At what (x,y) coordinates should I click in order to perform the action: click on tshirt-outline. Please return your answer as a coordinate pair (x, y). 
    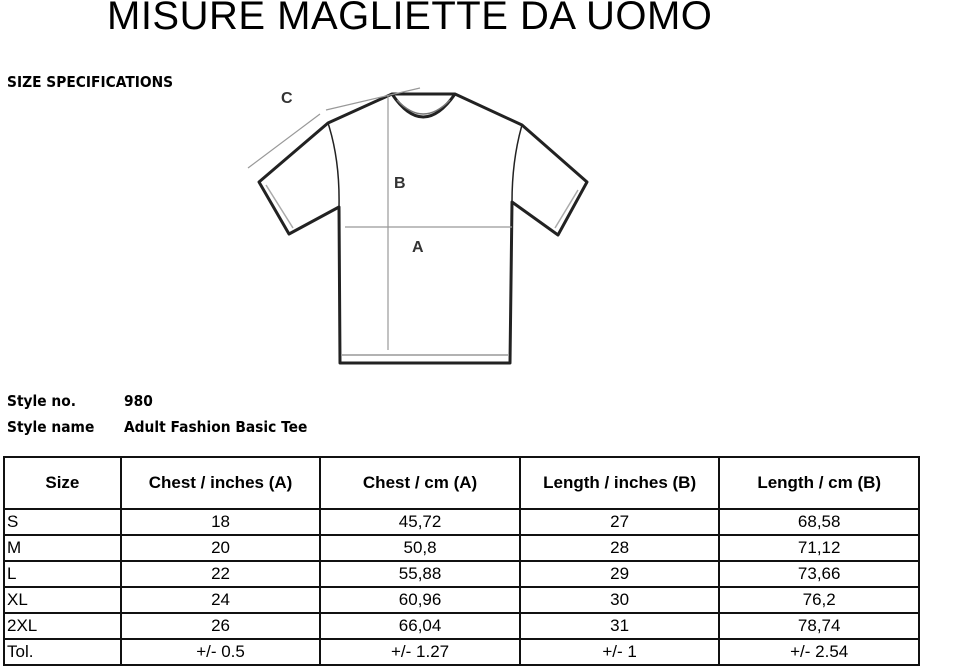
    Looking at the image, I should click on (423, 228).